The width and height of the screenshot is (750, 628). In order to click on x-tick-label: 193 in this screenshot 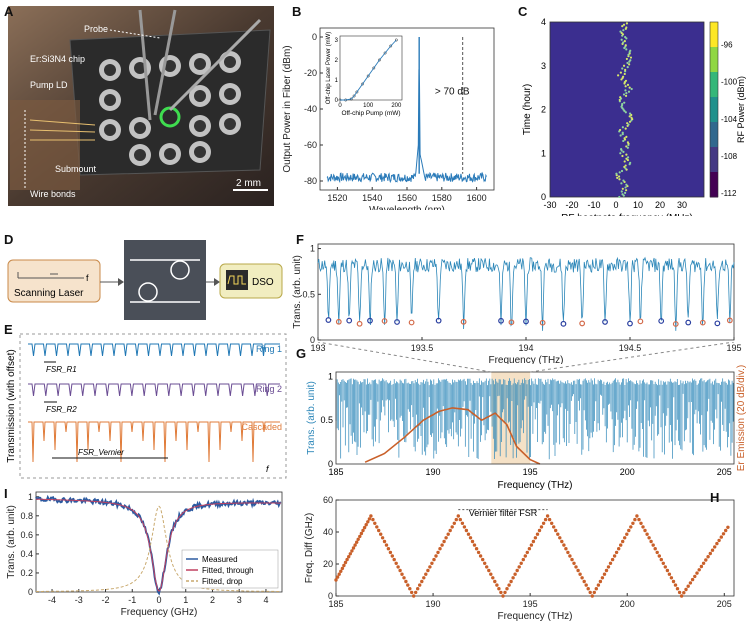, I will do `click(317, 348)`.